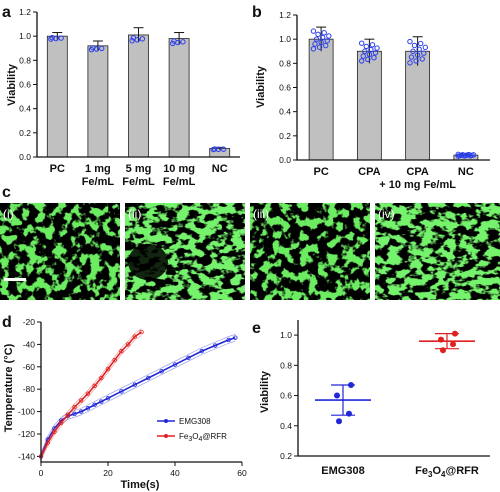  What do you see at coordinates (288, 87) in the screenshot?
I see `chart-b-yticks: 0.0 0.2 0.4 0.6 0.8 1.0 1.2` at bounding box center [288, 87].